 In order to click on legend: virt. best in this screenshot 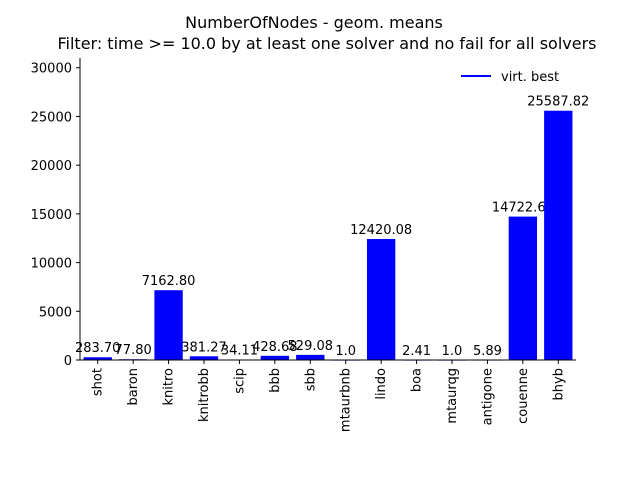, I will do `click(510, 77)`.